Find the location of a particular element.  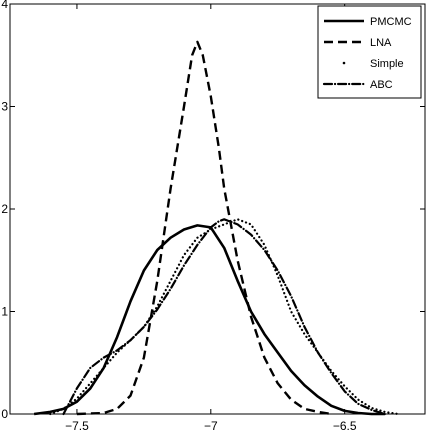

legend-label-pmcmc: PMCMC is located at coordinates (391, 22).